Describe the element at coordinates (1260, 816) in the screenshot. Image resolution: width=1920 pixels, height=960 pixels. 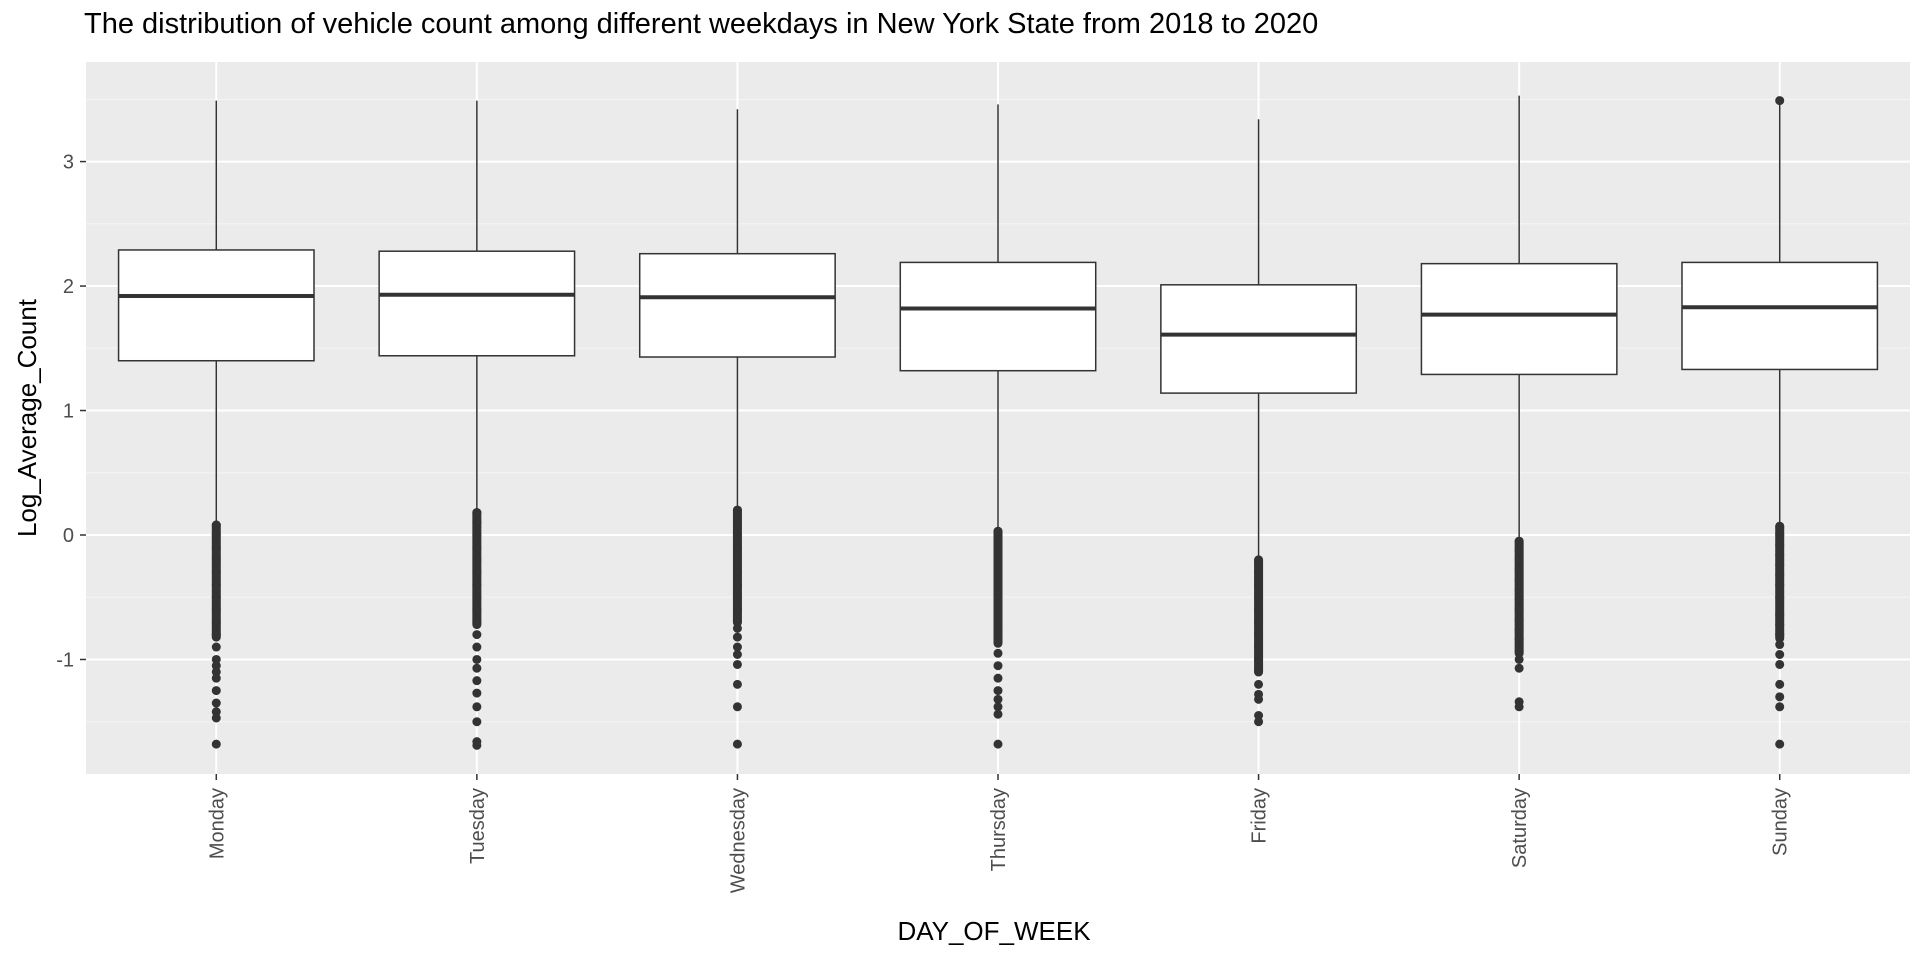
I see `x-tick-label: Friday` at that location.